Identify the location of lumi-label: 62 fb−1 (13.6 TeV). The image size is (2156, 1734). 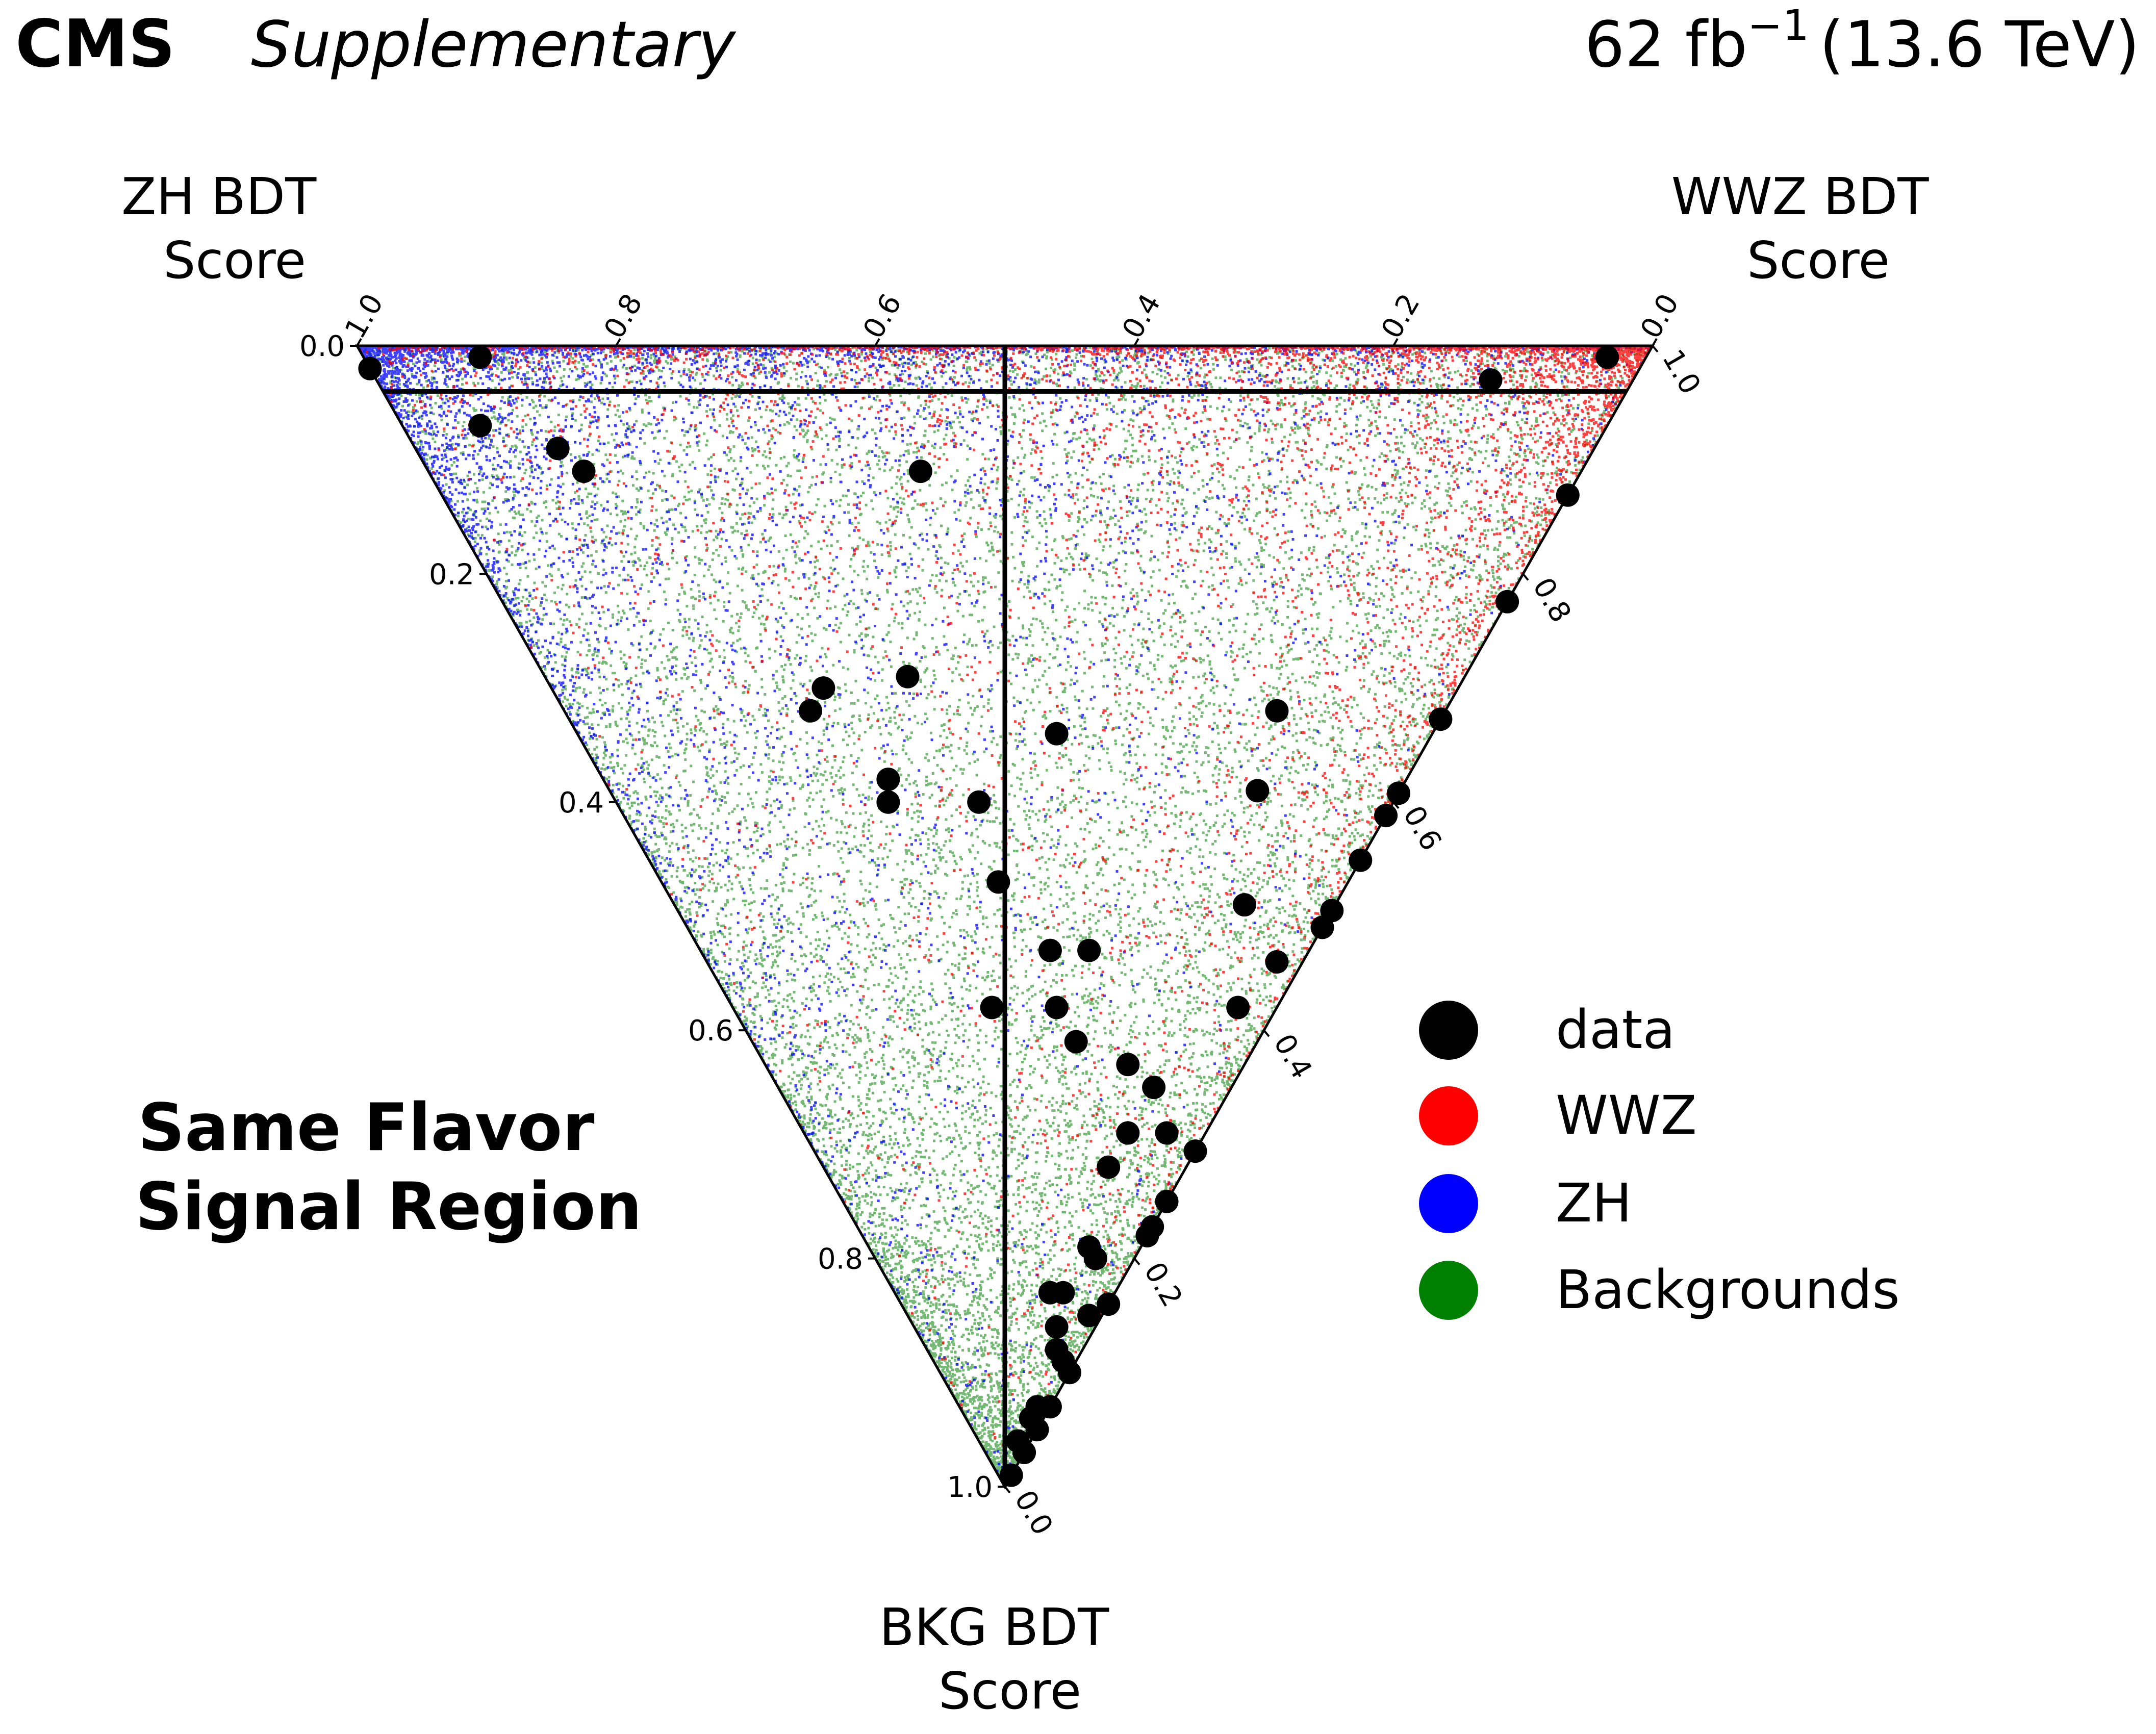
(1862, 42).